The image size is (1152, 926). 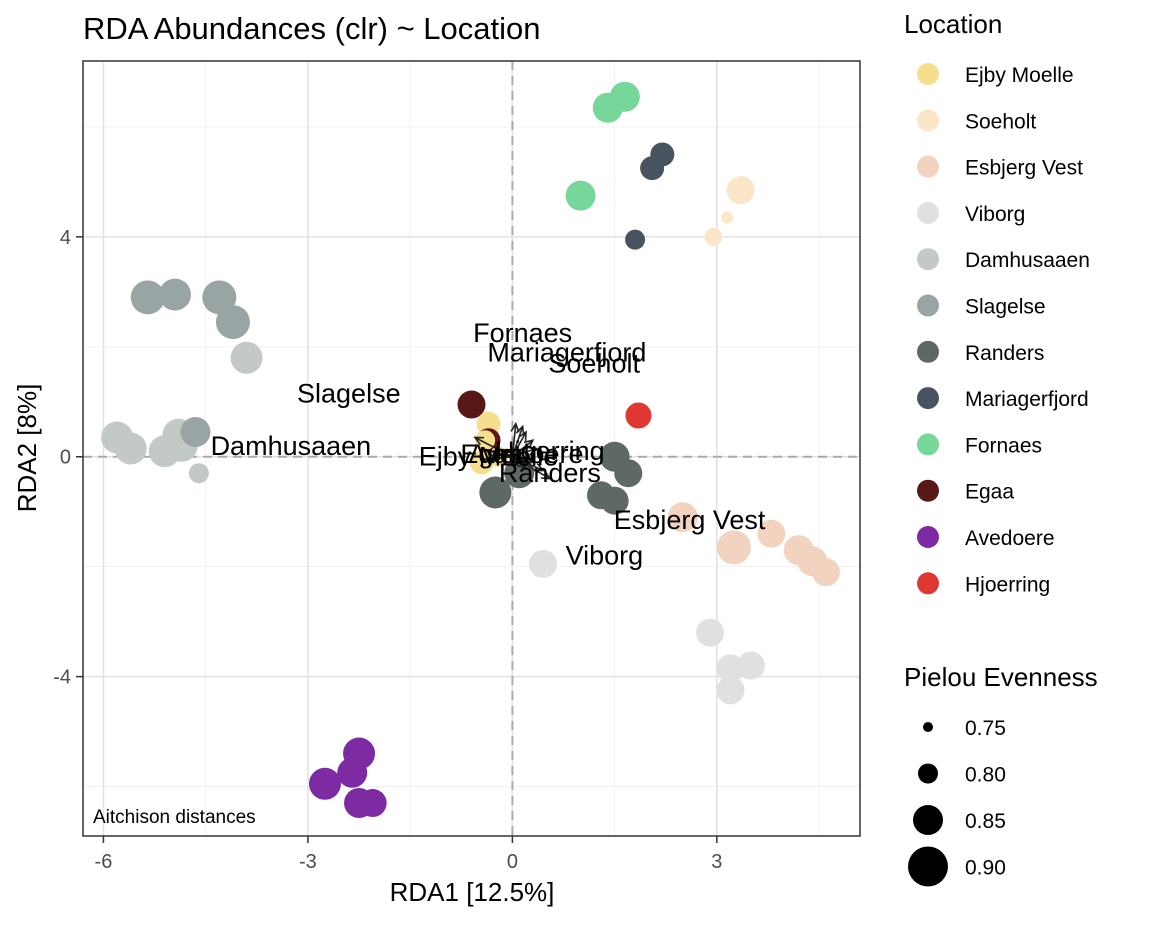 What do you see at coordinates (65, 238) in the screenshot?
I see `y-tick-label: 4` at bounding box center [65, 238].